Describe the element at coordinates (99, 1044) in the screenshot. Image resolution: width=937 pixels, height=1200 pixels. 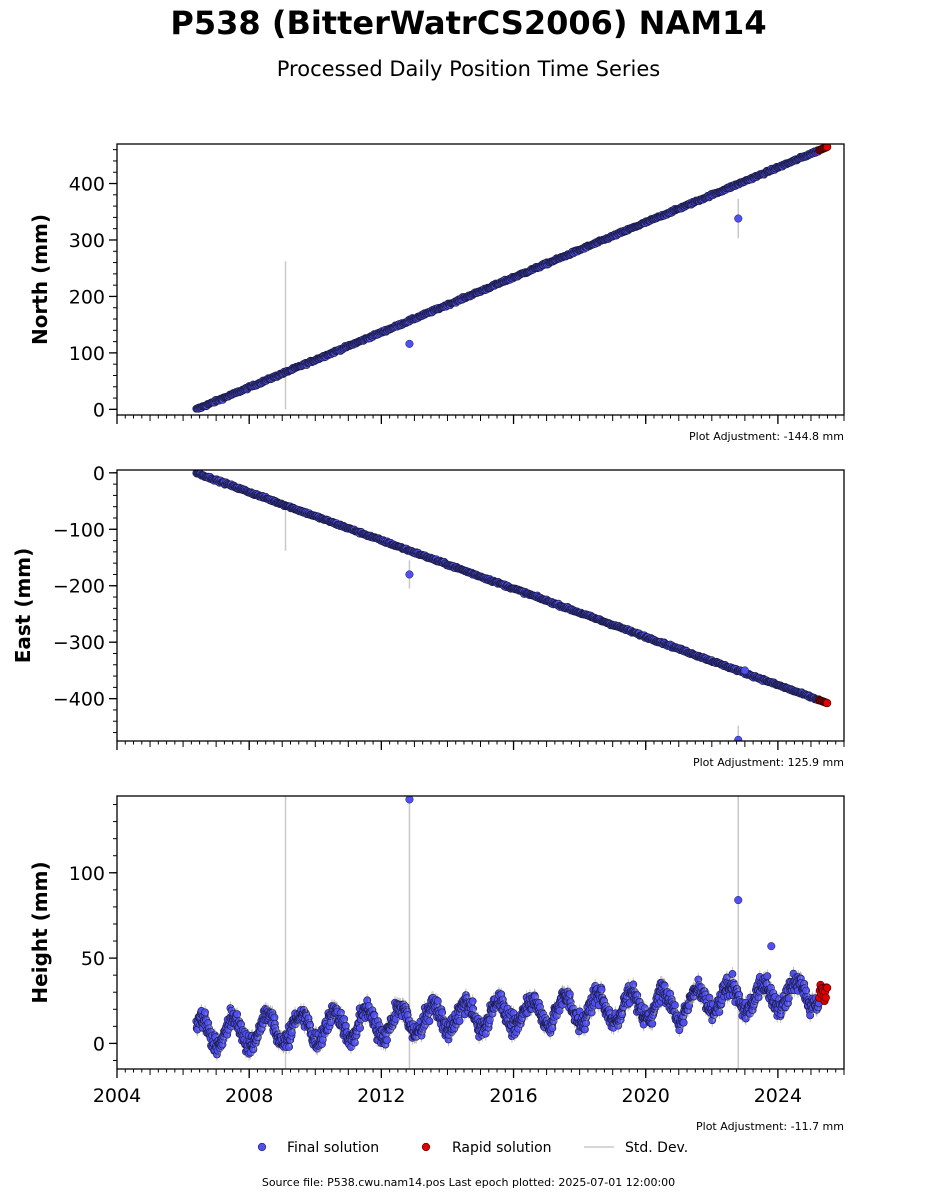
I see `height-y-tick-label: 0` at that location.